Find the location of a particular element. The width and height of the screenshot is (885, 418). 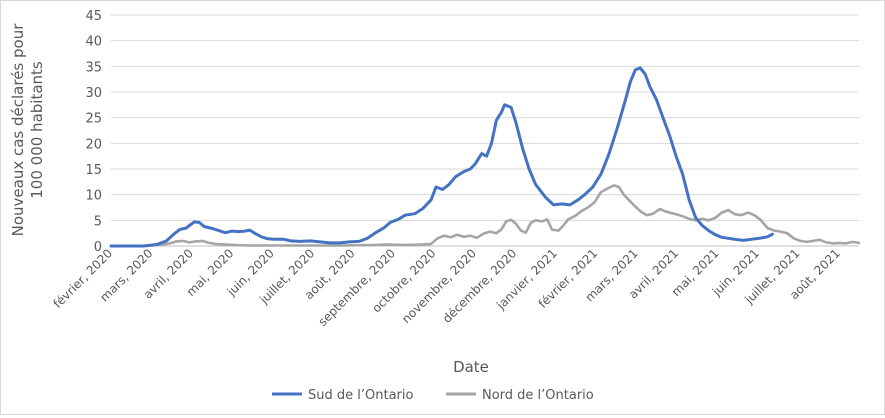

x-tick-label: décembre, 2020 is located at coordinates (480, 286).